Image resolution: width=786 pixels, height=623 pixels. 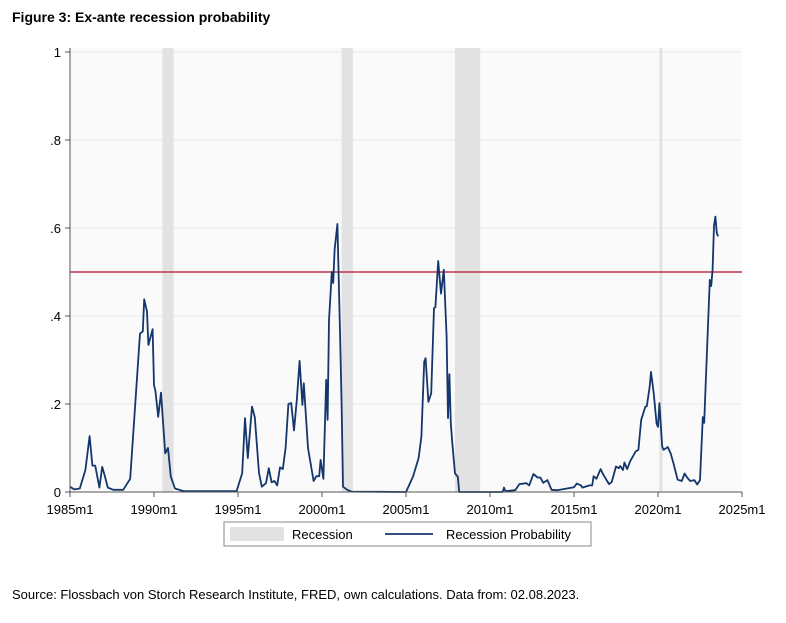 What do you see at coordinates (57, 492) in the screenshot?
I see `y-tick-label: 0` at bounding box center [57, 492].